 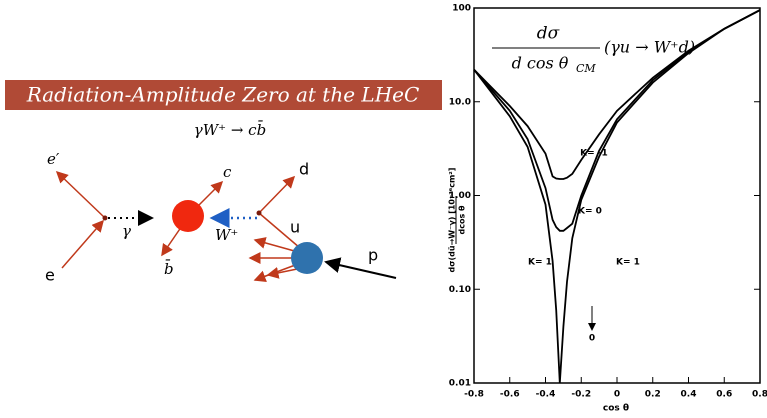 What do you see at coordinates (510, 395) in the screenshot?
I see `x-tick-label: -0.6` at bounding box center [510, 395].